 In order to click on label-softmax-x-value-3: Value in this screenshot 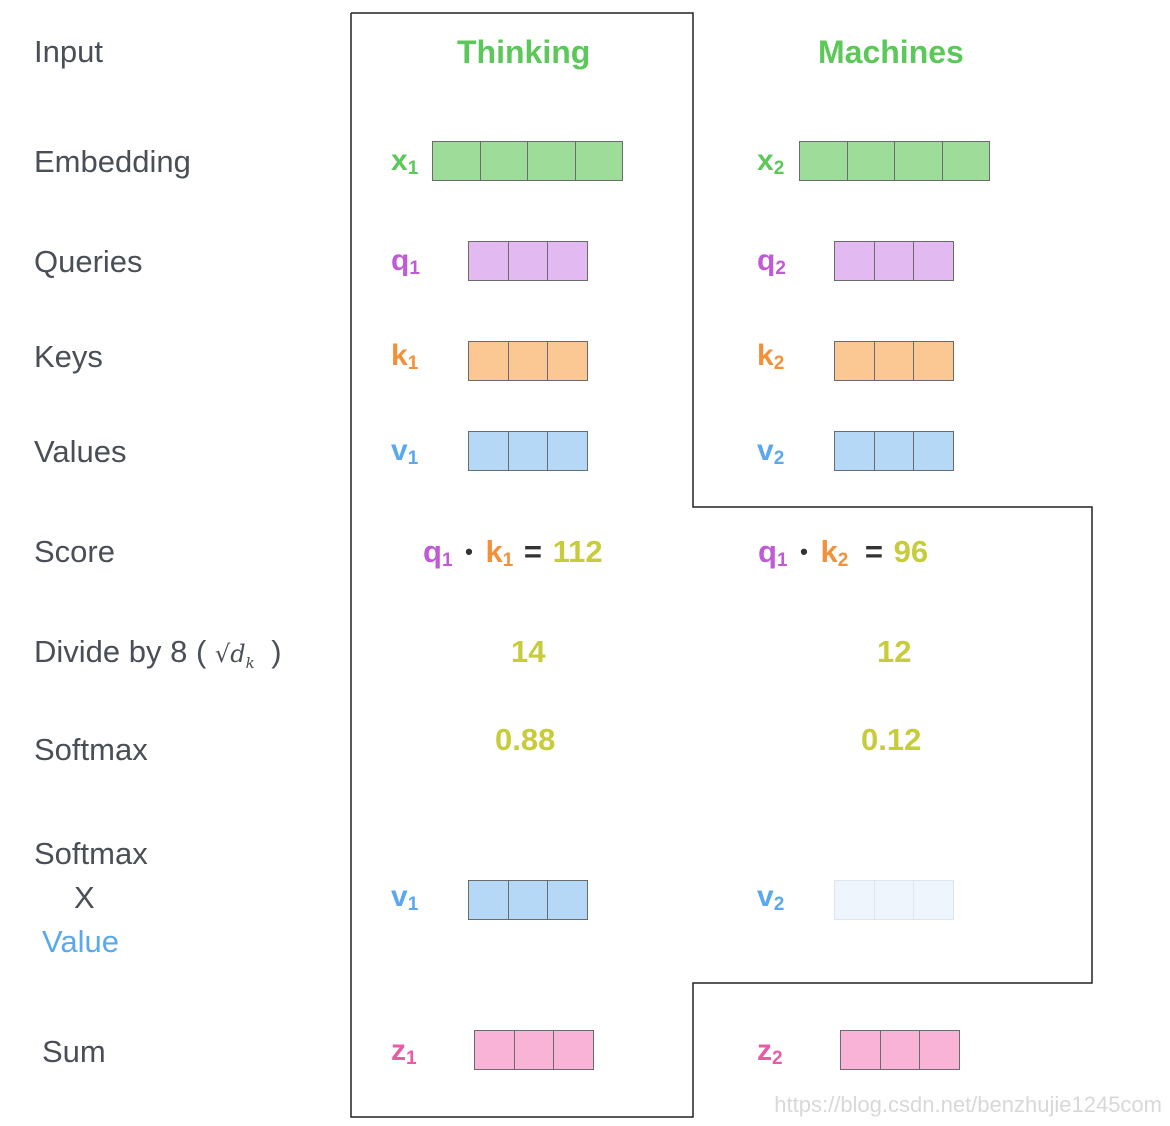, I will do `click(80, 941)`.